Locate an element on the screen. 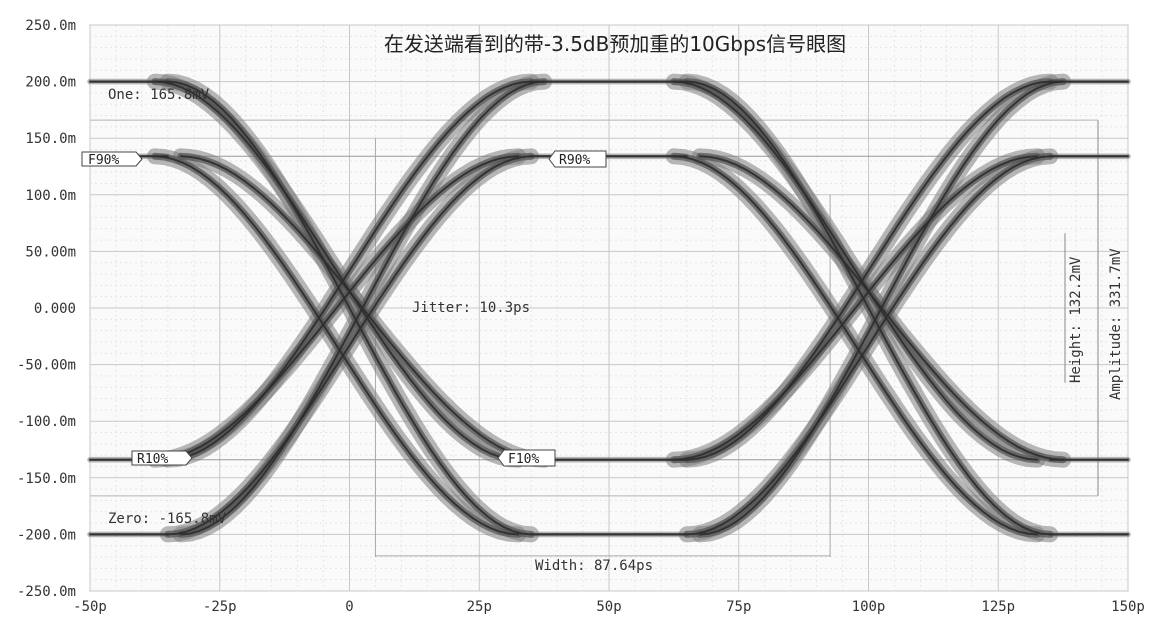 This screenshot has height=631, width=1151. one-level-annotation: One: 165.8mV is located at coordinates (159, 95).